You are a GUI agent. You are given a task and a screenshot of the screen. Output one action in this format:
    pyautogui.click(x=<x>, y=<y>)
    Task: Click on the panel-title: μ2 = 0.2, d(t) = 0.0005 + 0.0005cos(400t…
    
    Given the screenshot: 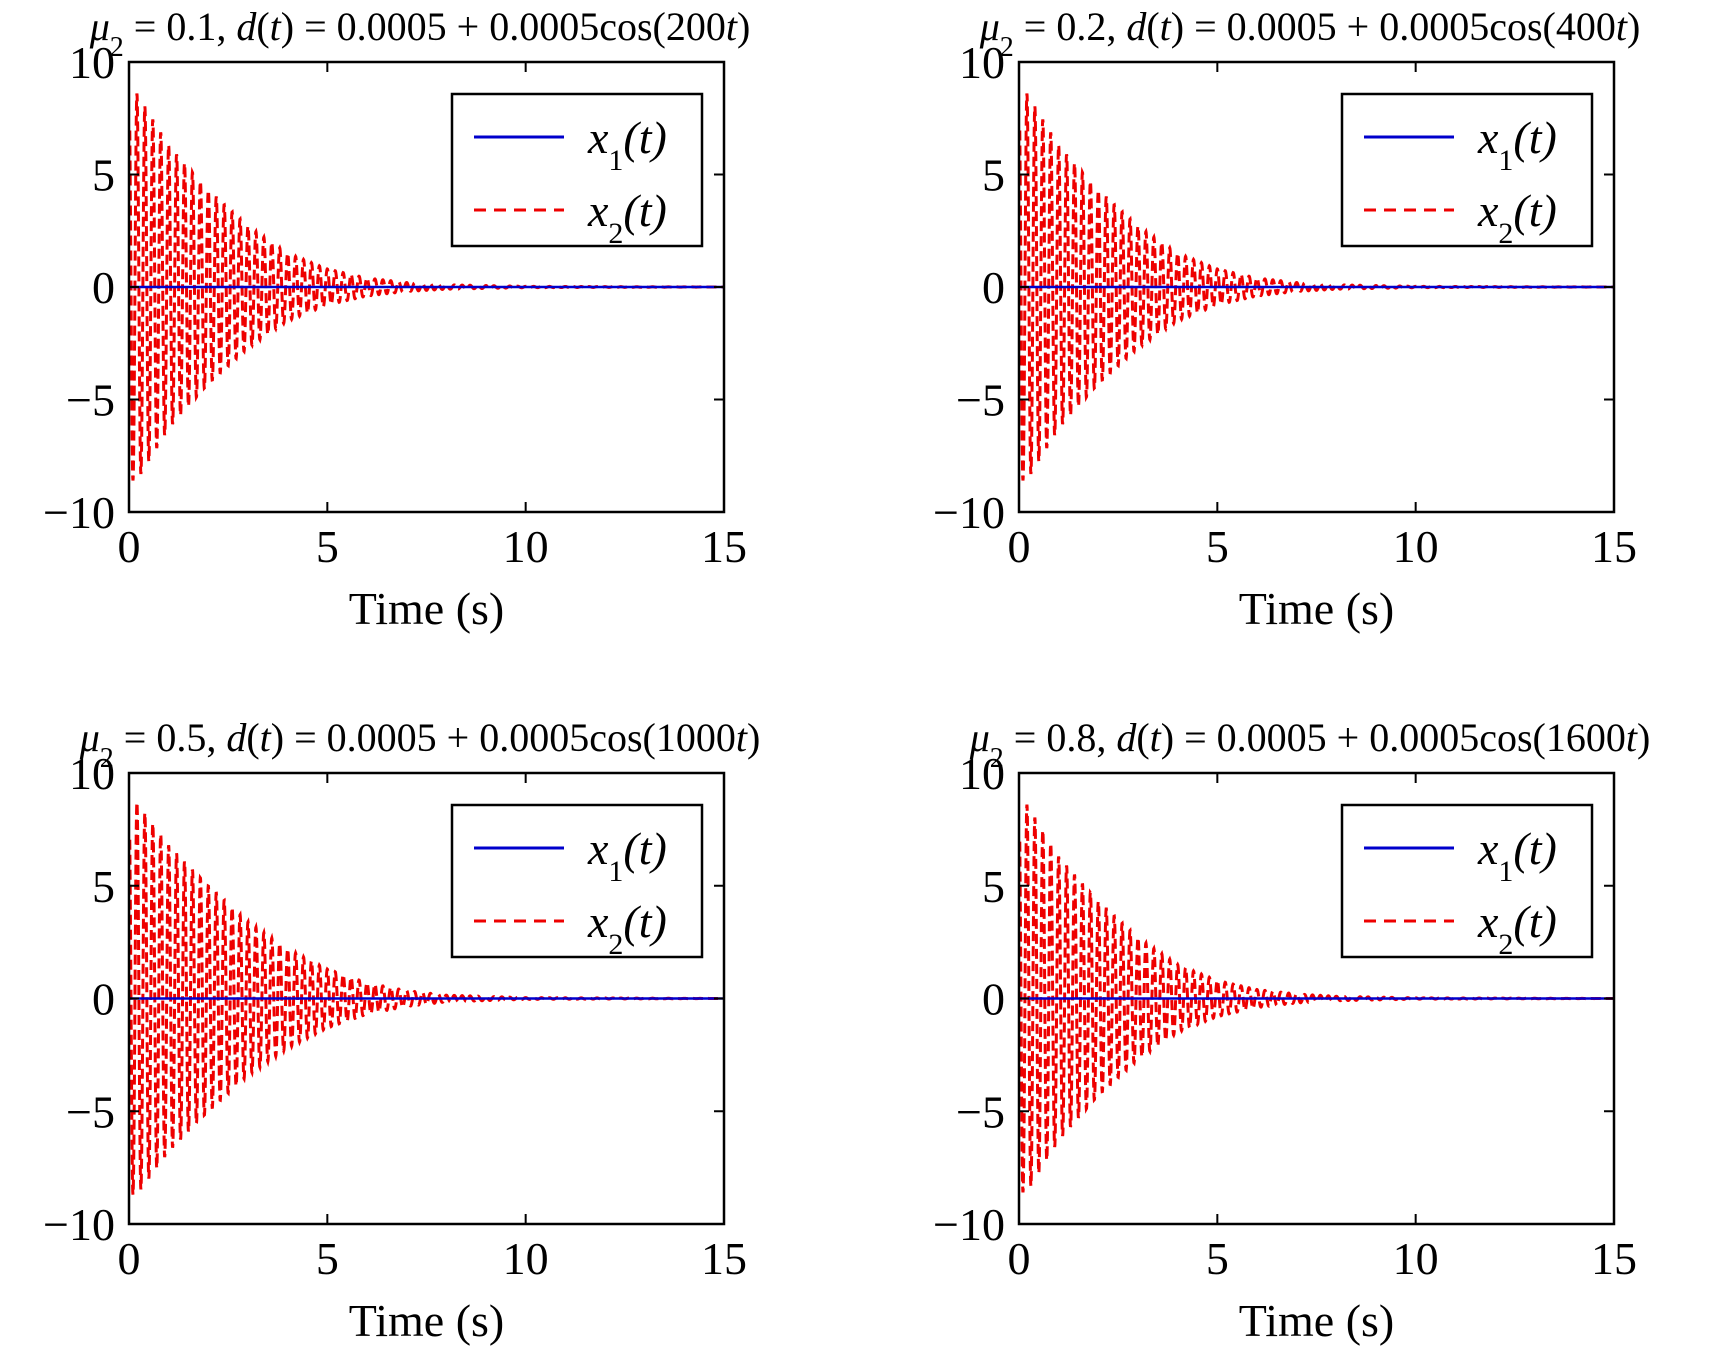 What is the action you would take?
    pyautogui.click(x=1310, y=33)
    